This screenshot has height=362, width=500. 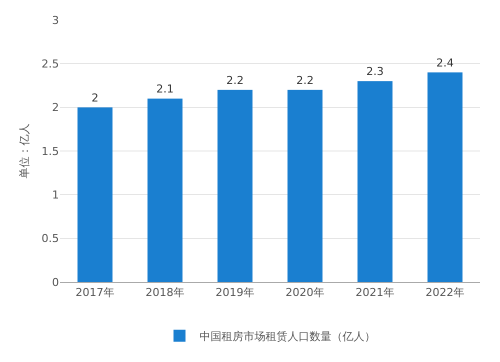 What do you see at coordinates (375, 293) in the screenshot?
I see `x-tick-label: 2021年` at bounding box center [375, 293].